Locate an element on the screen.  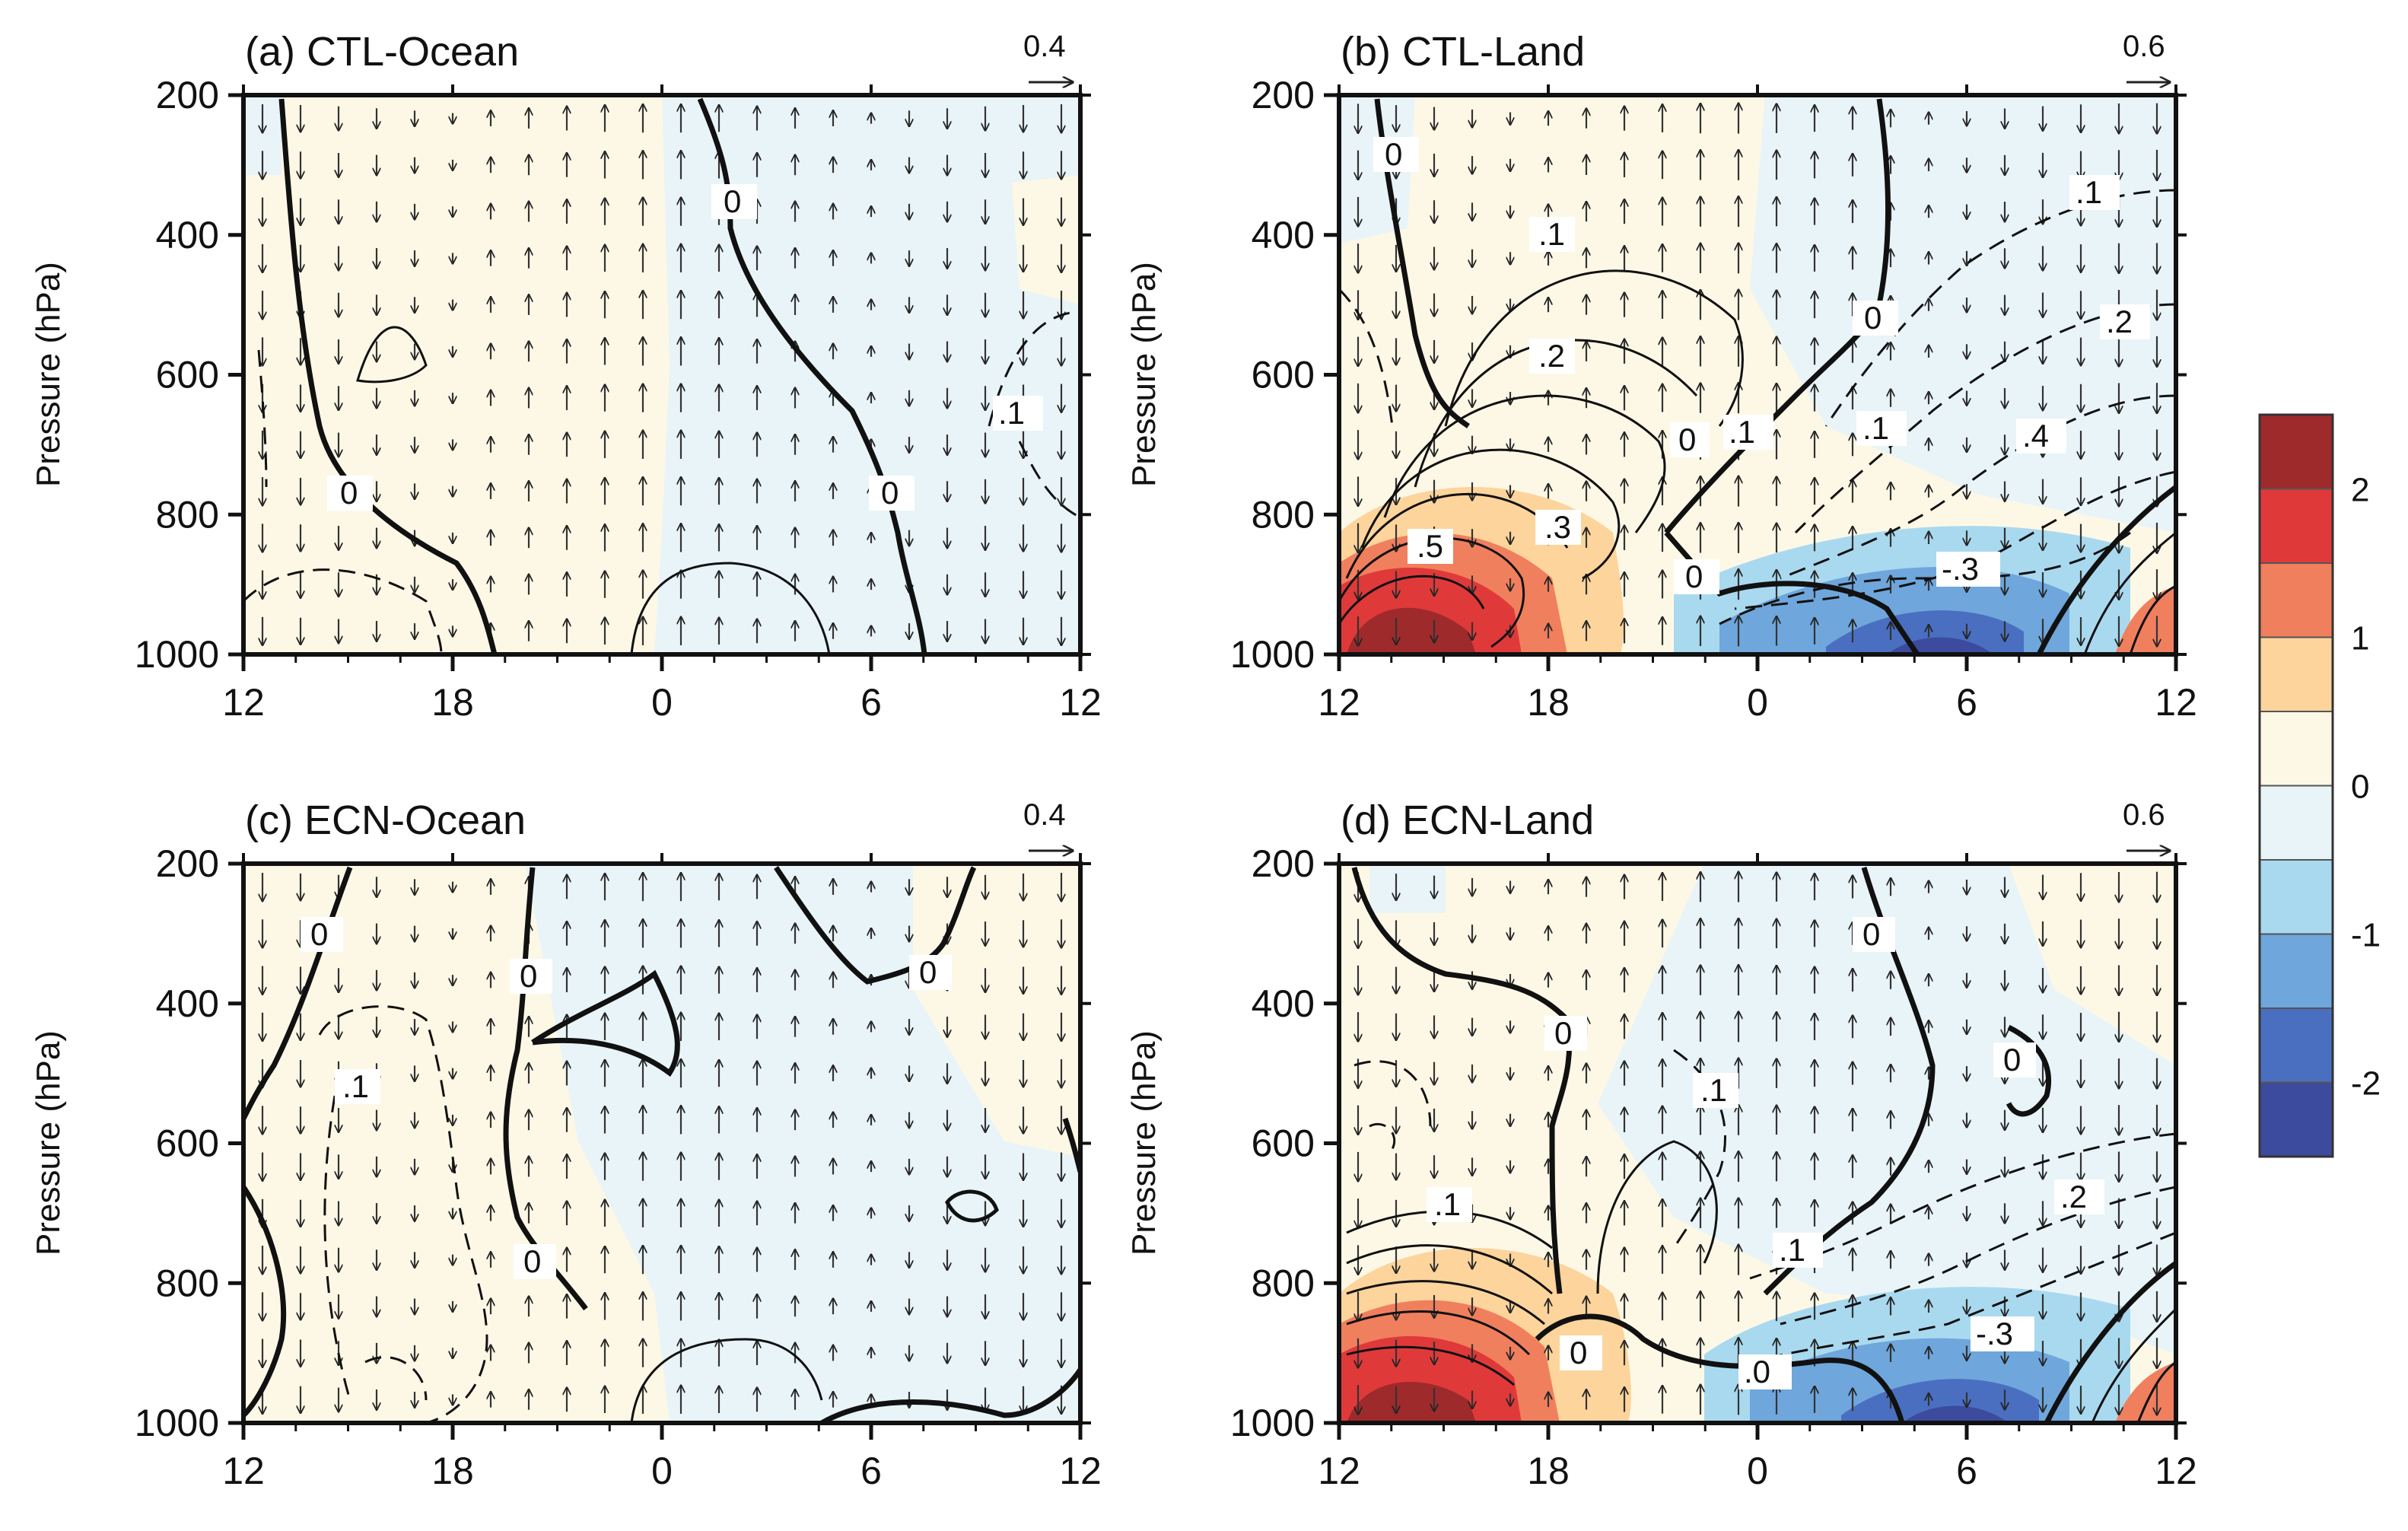
contour-neg-a3 is located at coordinates (343, 611).